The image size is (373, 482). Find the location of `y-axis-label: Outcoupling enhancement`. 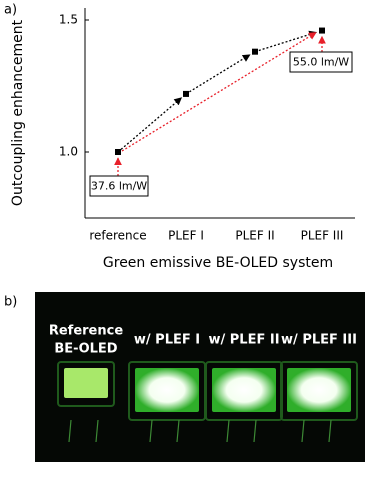

y-axis-label: Outcoupling enhancement is located at coordinates (18, 112).